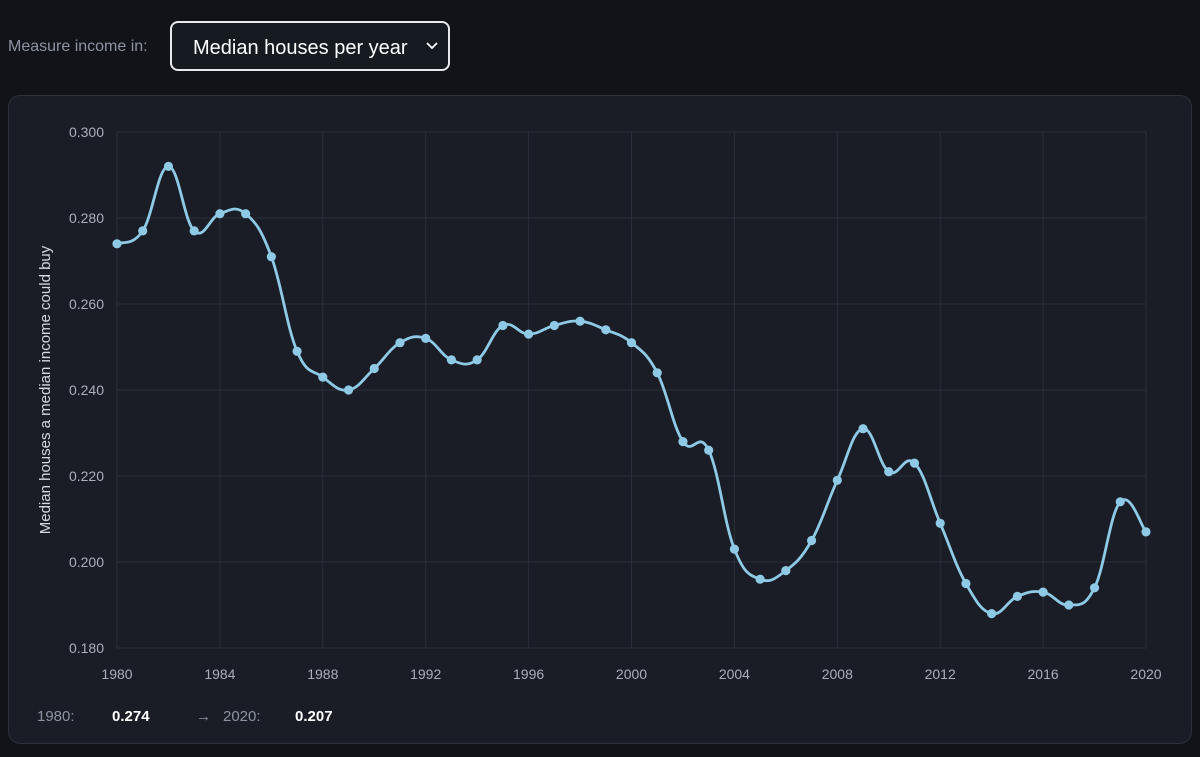 The height and width of the screenshot is (757, 1200). I want to click on data-point-1982, so click(168, 166).